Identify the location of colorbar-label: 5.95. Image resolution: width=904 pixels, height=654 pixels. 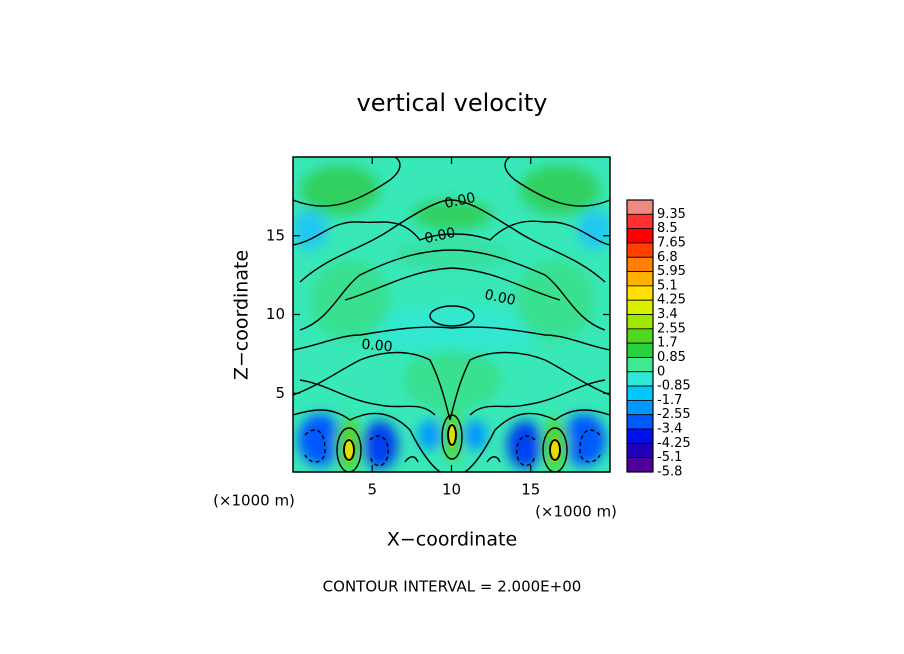
(671, 271).